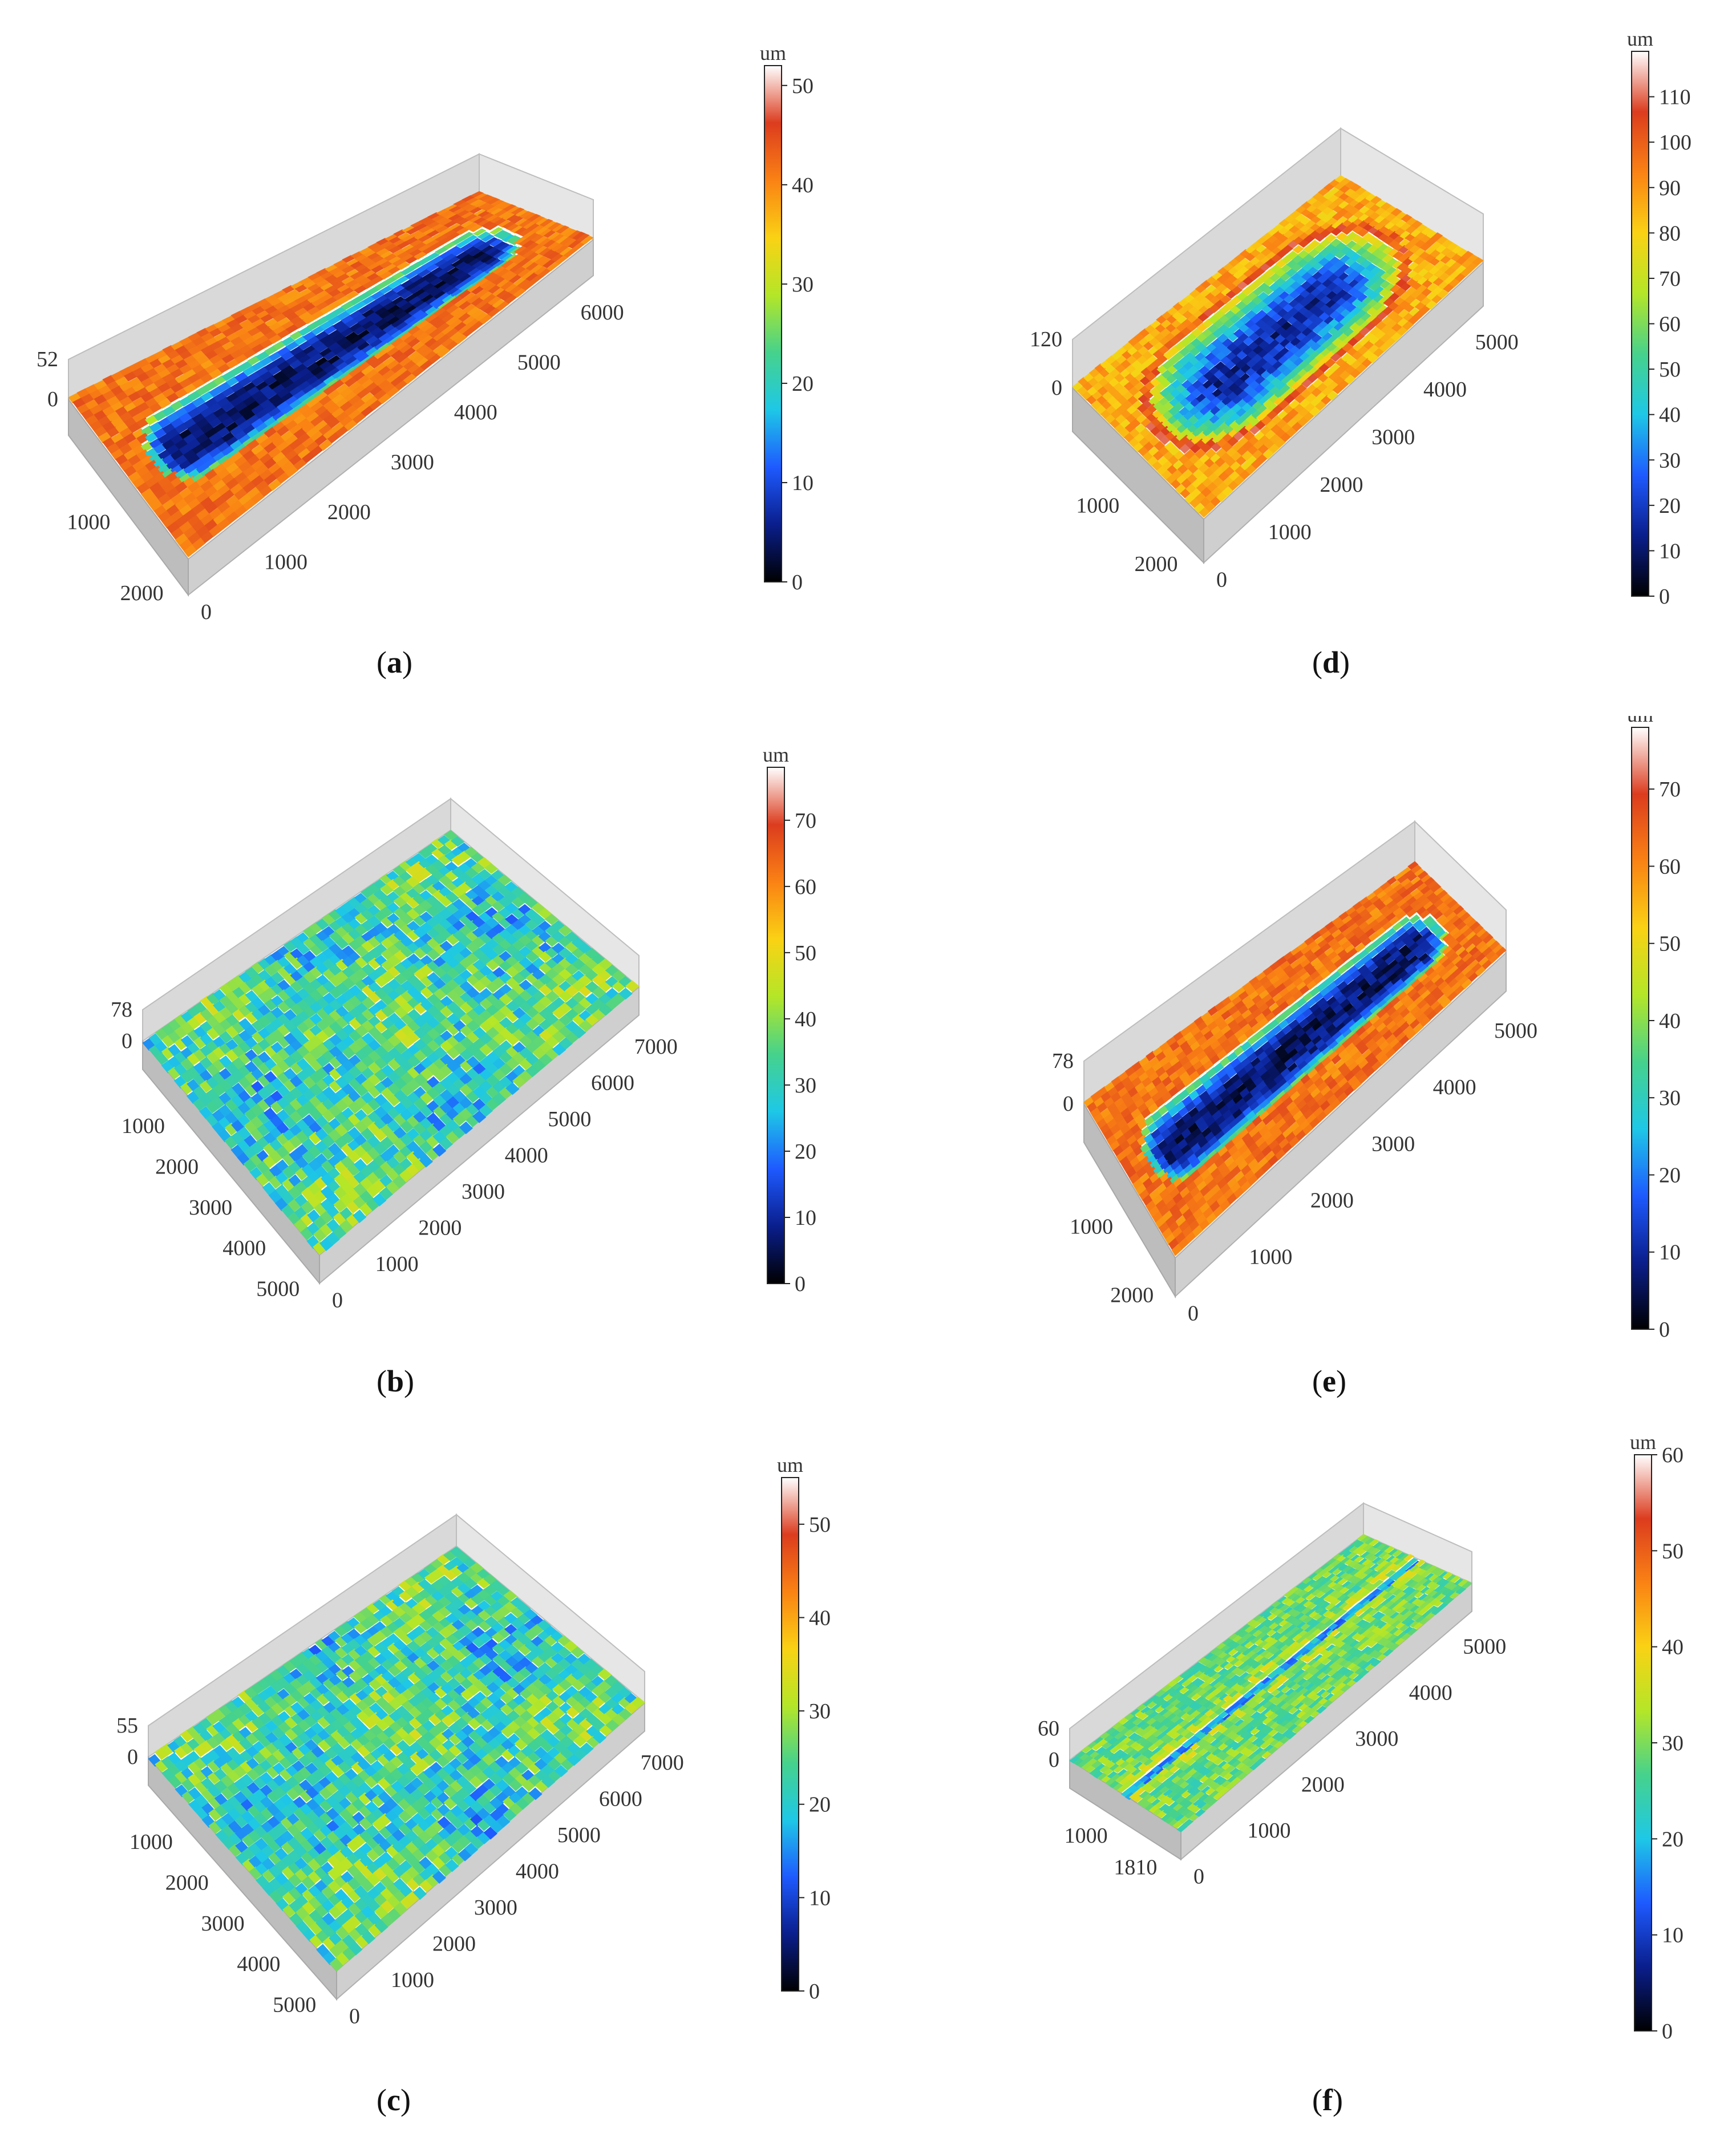  What do you see at coordinates (773, 323) in the screenshot?
I see `colorbar` at bounding box center [773, 323].